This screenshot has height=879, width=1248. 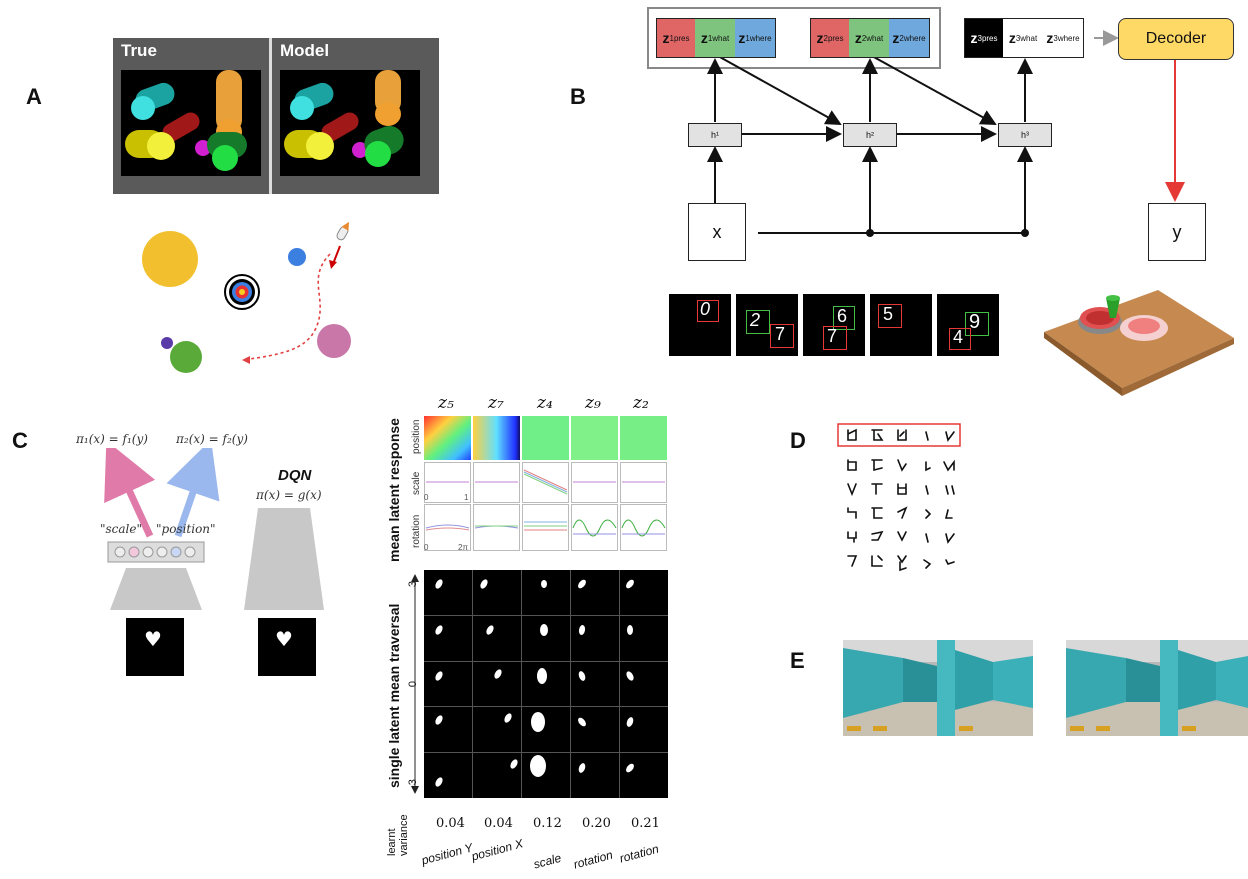 I want to click on mean-latent-response-label: mean latent response, so click(x=394, y=490).